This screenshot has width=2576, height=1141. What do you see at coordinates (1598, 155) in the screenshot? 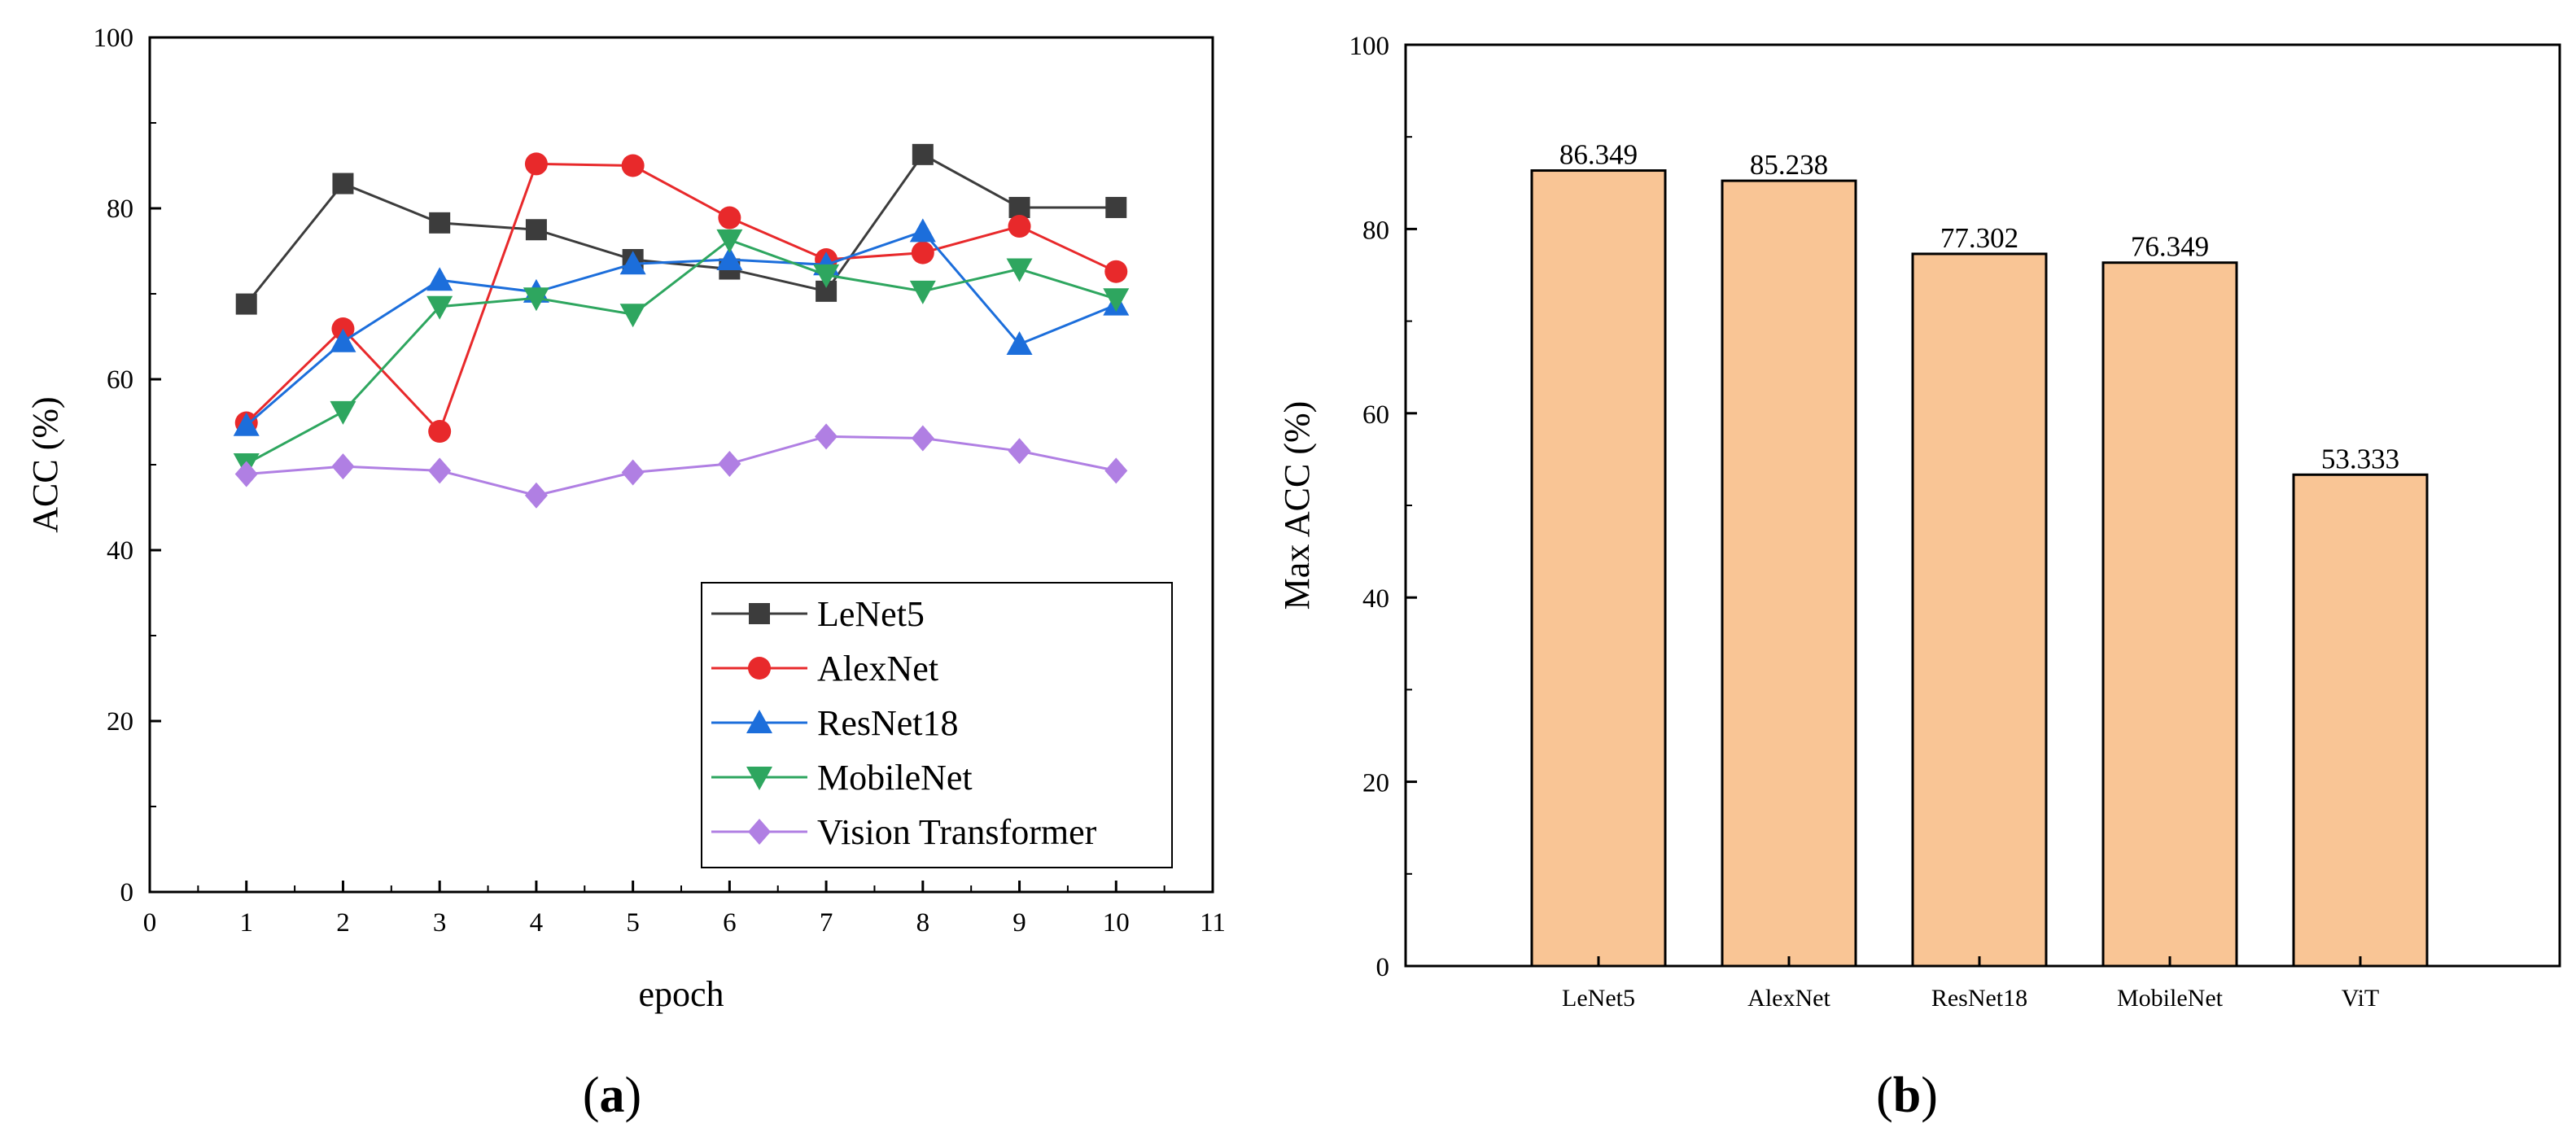
I see `bar-value-label: 86.349` at bounding box center [1598, 155].